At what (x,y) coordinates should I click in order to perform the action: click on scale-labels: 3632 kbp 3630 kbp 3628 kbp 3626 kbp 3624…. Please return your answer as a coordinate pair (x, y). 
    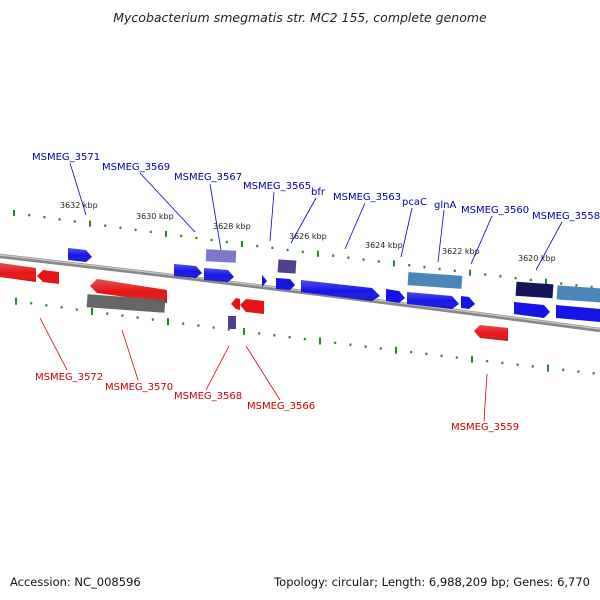
    Looking at the image, I should click on (308, 232).